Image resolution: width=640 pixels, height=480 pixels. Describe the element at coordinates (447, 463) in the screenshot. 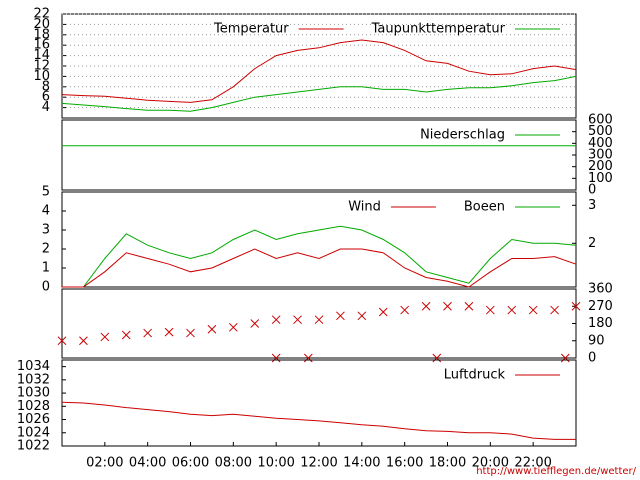

I see `x-tick-label: 18:00` at that location.